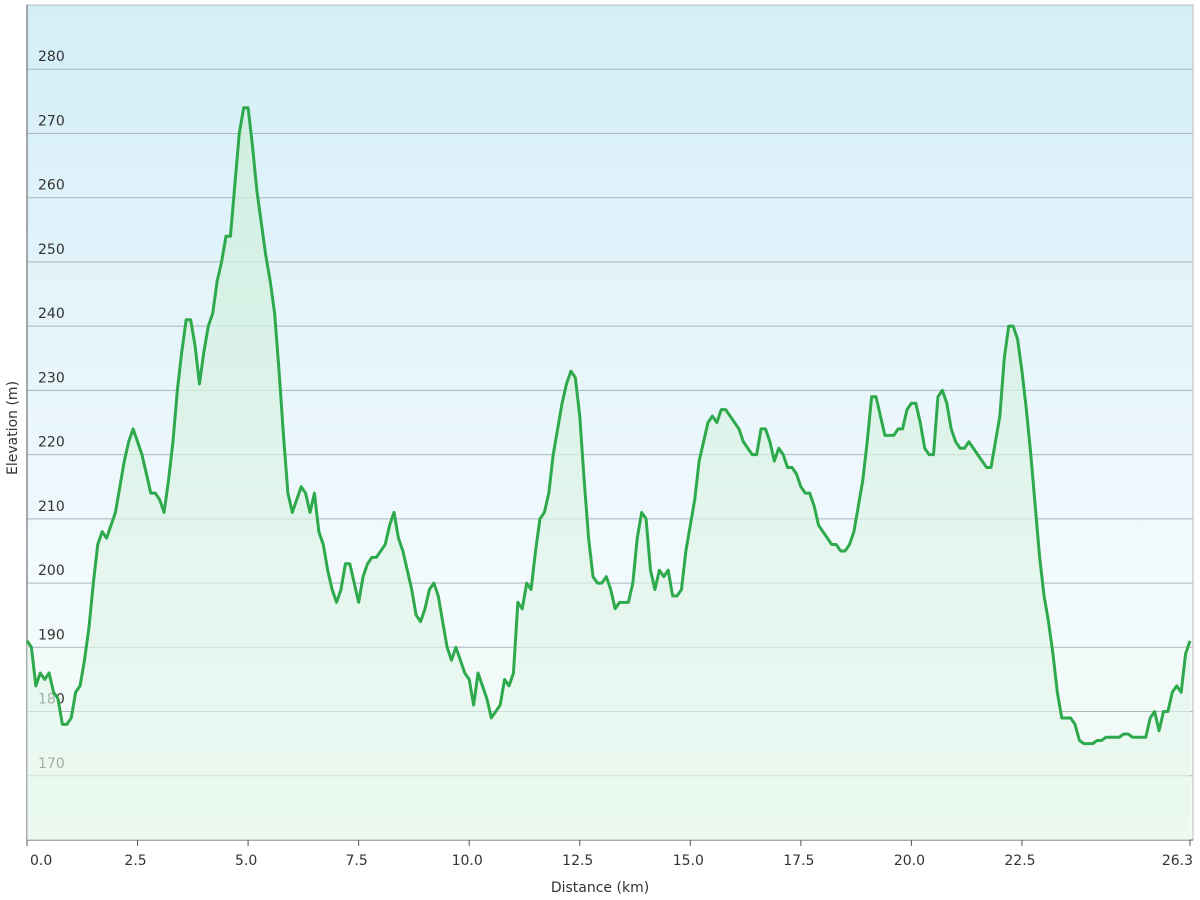 The width and height of the screenshot is (1200, 900). What do you see at coordinates (1019, 861) in the screenshot?
I see `x-tick-label: 22.5` at bounding box center [1019, 861].